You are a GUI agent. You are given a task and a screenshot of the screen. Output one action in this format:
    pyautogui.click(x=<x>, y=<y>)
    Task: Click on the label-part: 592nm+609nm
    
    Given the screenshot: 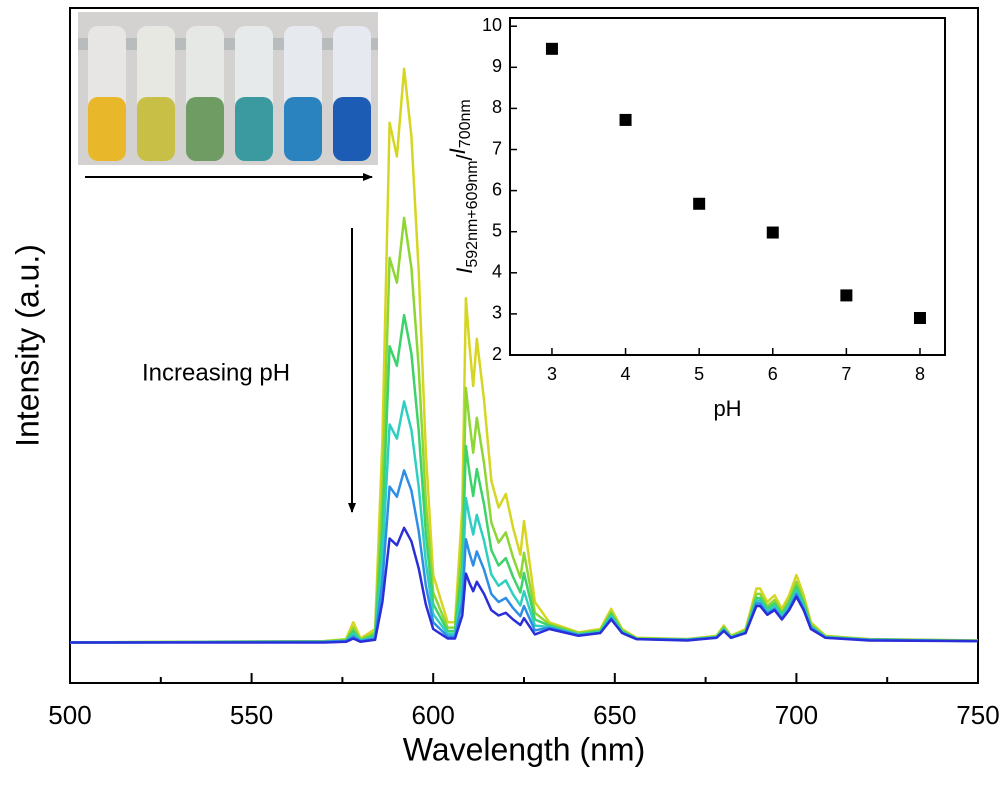 What is the action you would take?
    pyautogui.click(x=472, y=213)
    